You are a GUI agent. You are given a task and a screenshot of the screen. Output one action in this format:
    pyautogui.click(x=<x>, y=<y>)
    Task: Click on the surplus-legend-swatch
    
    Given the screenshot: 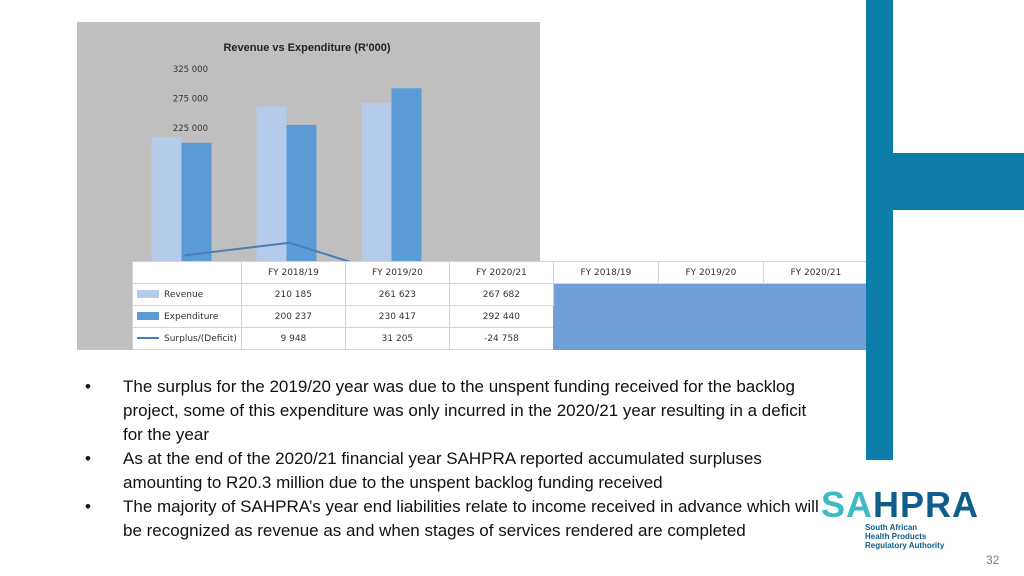 What is the action you would take?
    pyautogui.click(x=148, y=338)
    